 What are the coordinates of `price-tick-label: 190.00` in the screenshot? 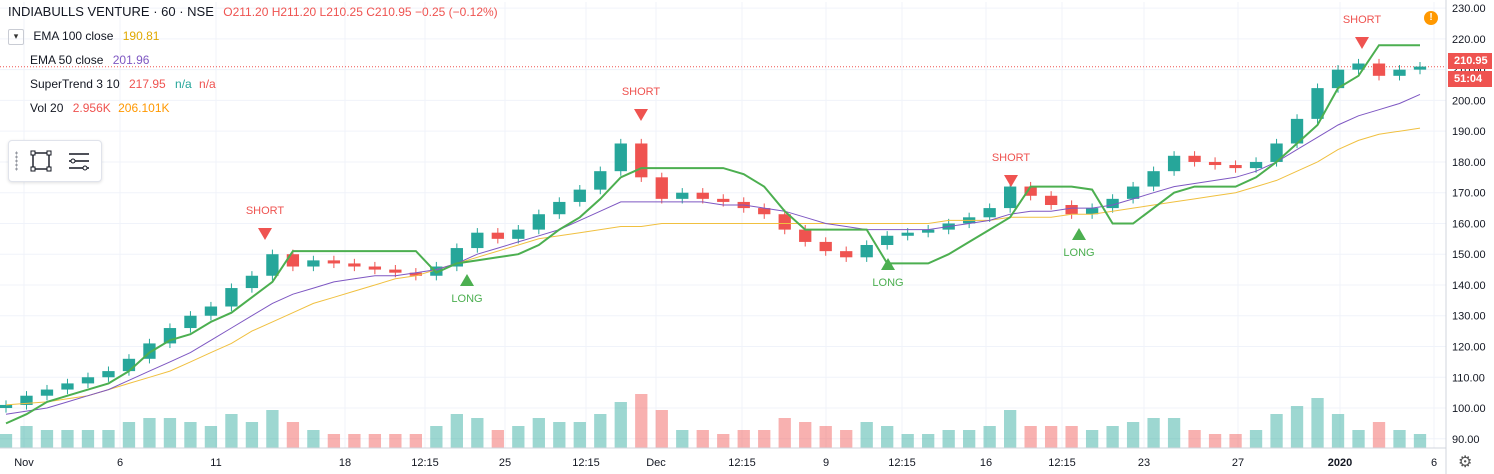 It's located at (1469, 132).